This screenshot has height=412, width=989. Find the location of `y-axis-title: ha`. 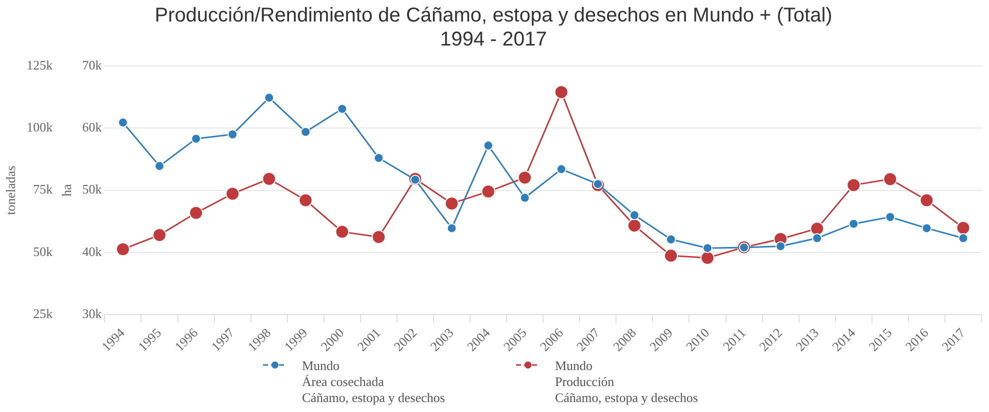

y-axis-title: ha is located at coordinates (66, 190).